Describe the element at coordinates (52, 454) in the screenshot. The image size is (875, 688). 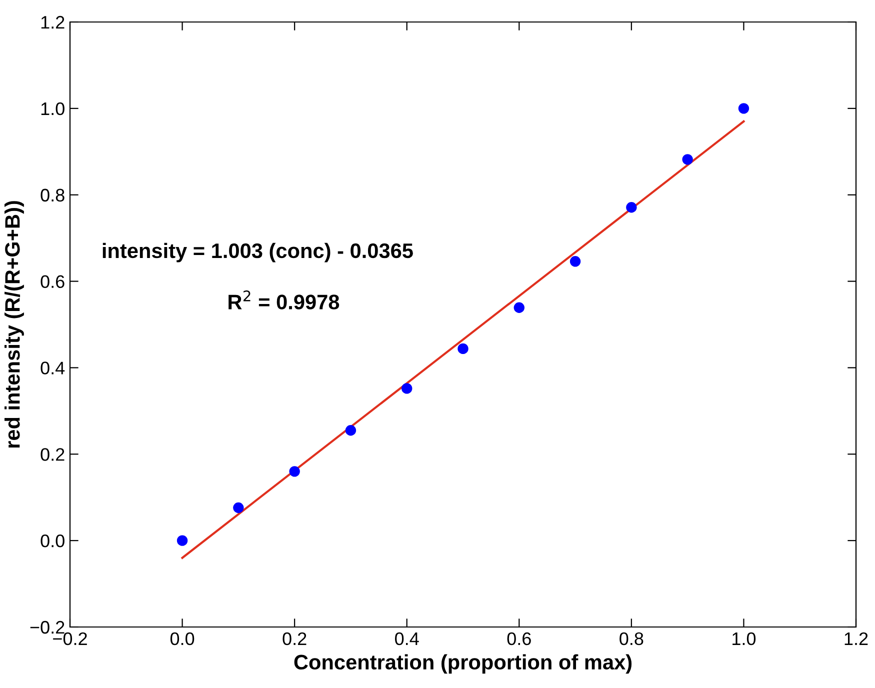
I see `y-tick-label: 0.2` at that location.